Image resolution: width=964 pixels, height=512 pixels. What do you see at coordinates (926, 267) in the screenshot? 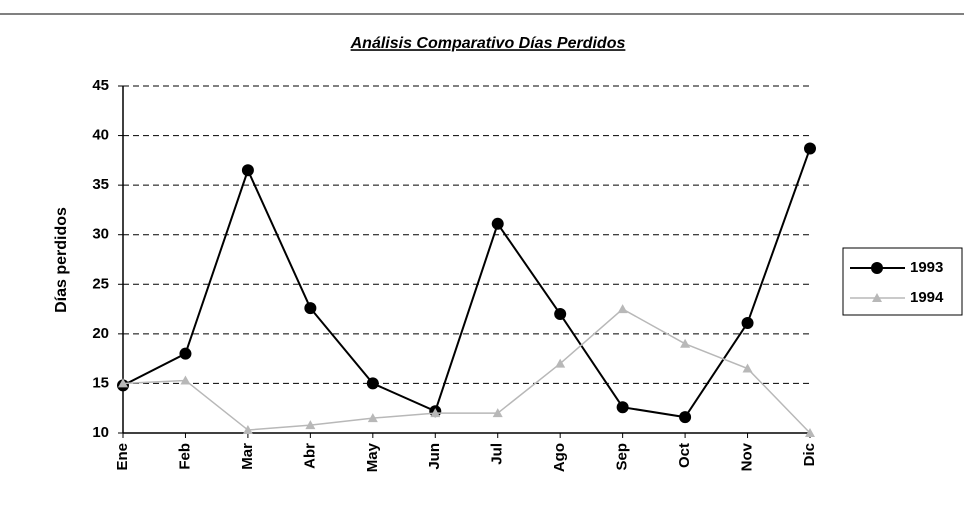
I see `legend-label: 1993` at bounding box center [926, 267].